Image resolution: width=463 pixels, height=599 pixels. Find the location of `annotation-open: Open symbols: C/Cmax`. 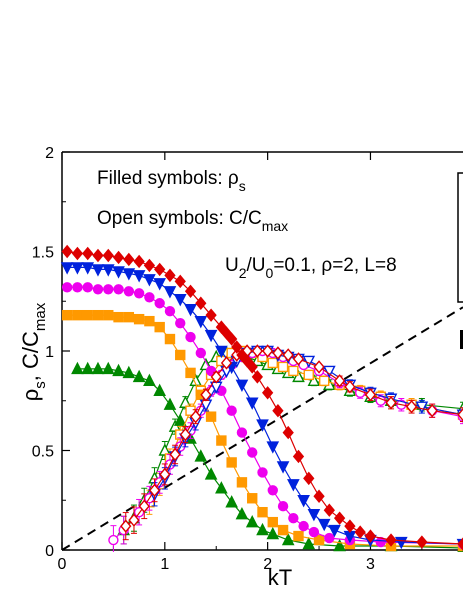

annotation-open: Open symbols: C/Cmax is located at coordinates (192, 221).